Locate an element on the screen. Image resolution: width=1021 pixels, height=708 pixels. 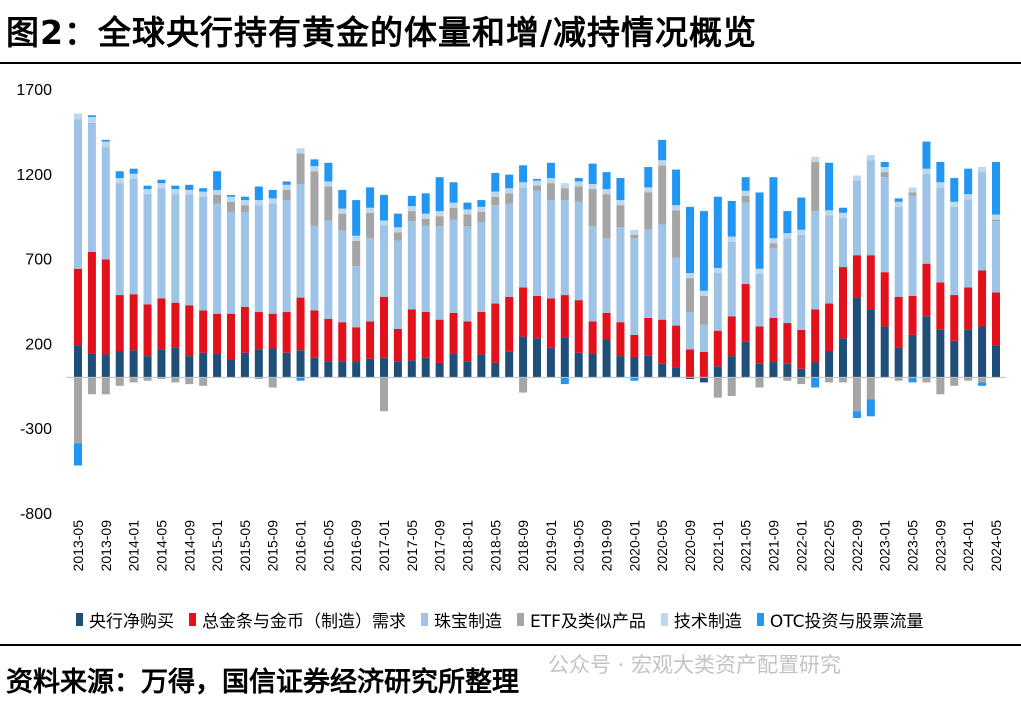
x-tick-label: 2015-01 is located at coordinates (217, 546).